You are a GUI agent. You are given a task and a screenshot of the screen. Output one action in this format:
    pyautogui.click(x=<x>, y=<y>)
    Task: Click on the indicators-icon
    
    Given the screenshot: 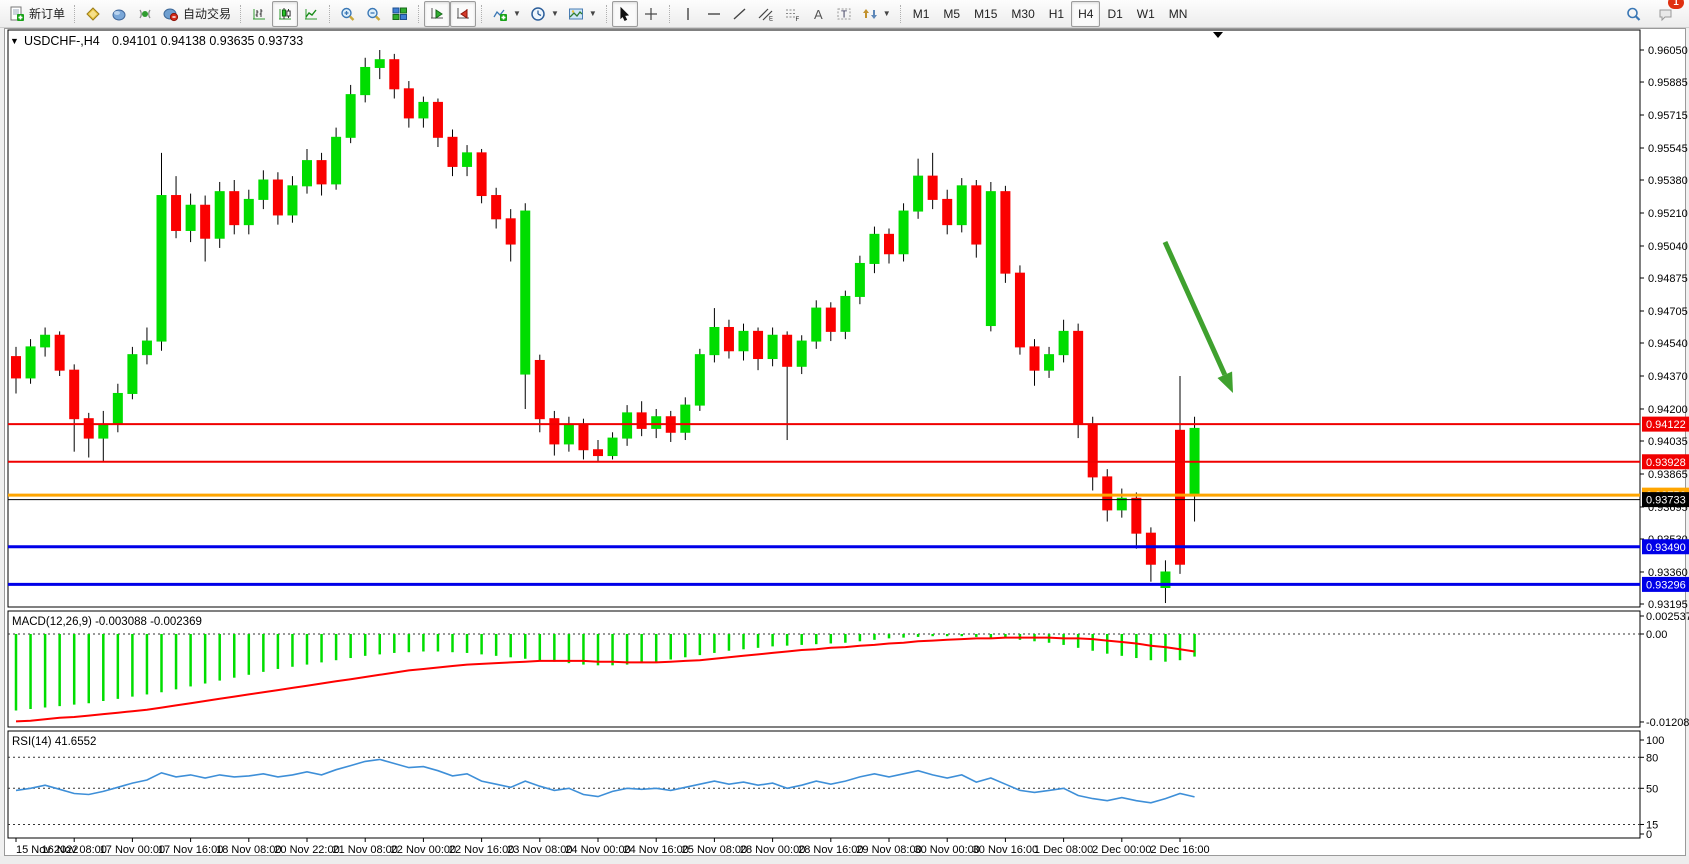 What is the action you would take?
    pyautogui.click(x=500, y=14)
    